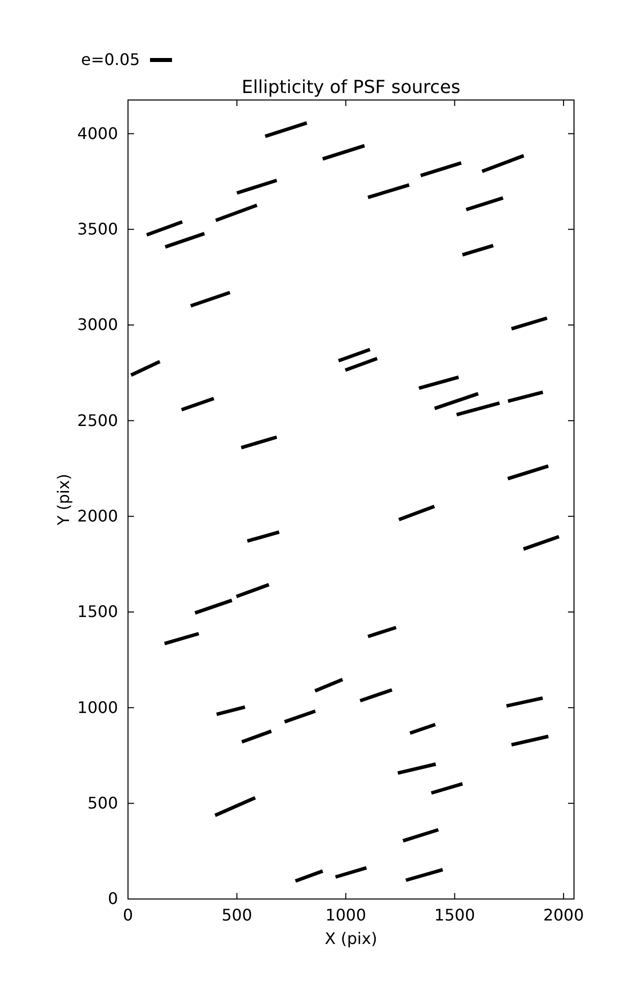  Describe the element at coordinates (110, 59) in the screenshot. I see `text: e=0.05` at that location.